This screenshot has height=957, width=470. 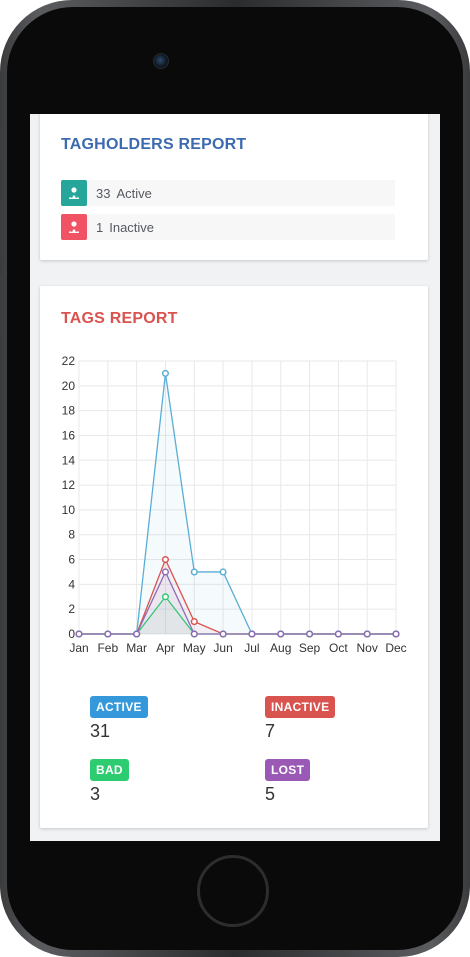 What do you see at coordinates (300, 719) in the screenshot?
I see `legend-inactive: INACTIVE 7` at bounding box center [300, 719].